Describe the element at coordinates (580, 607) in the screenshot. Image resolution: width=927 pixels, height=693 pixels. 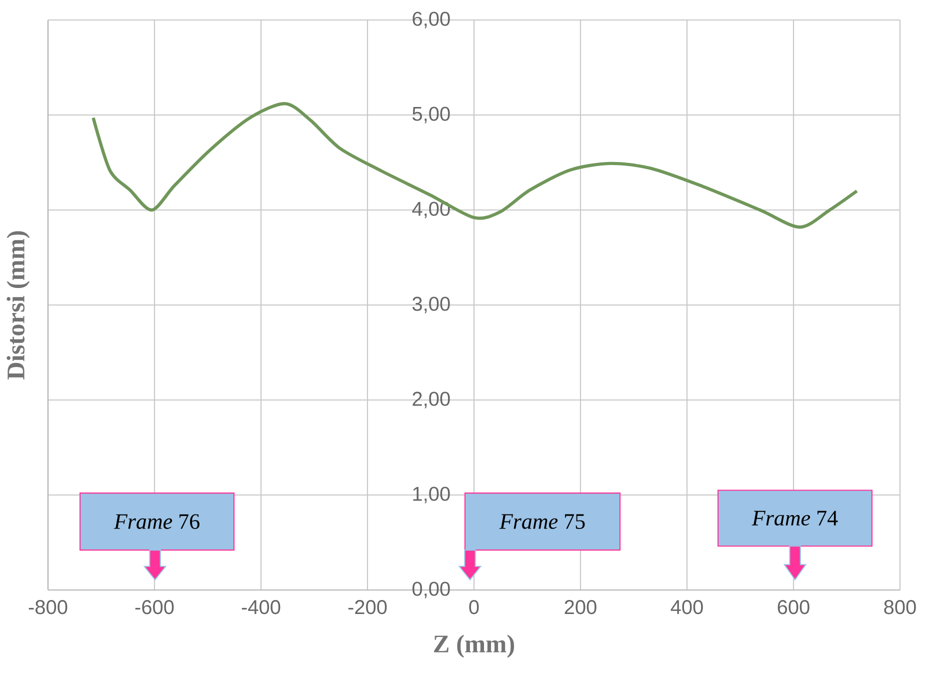
I see `x-tick-label: 200` at that location.